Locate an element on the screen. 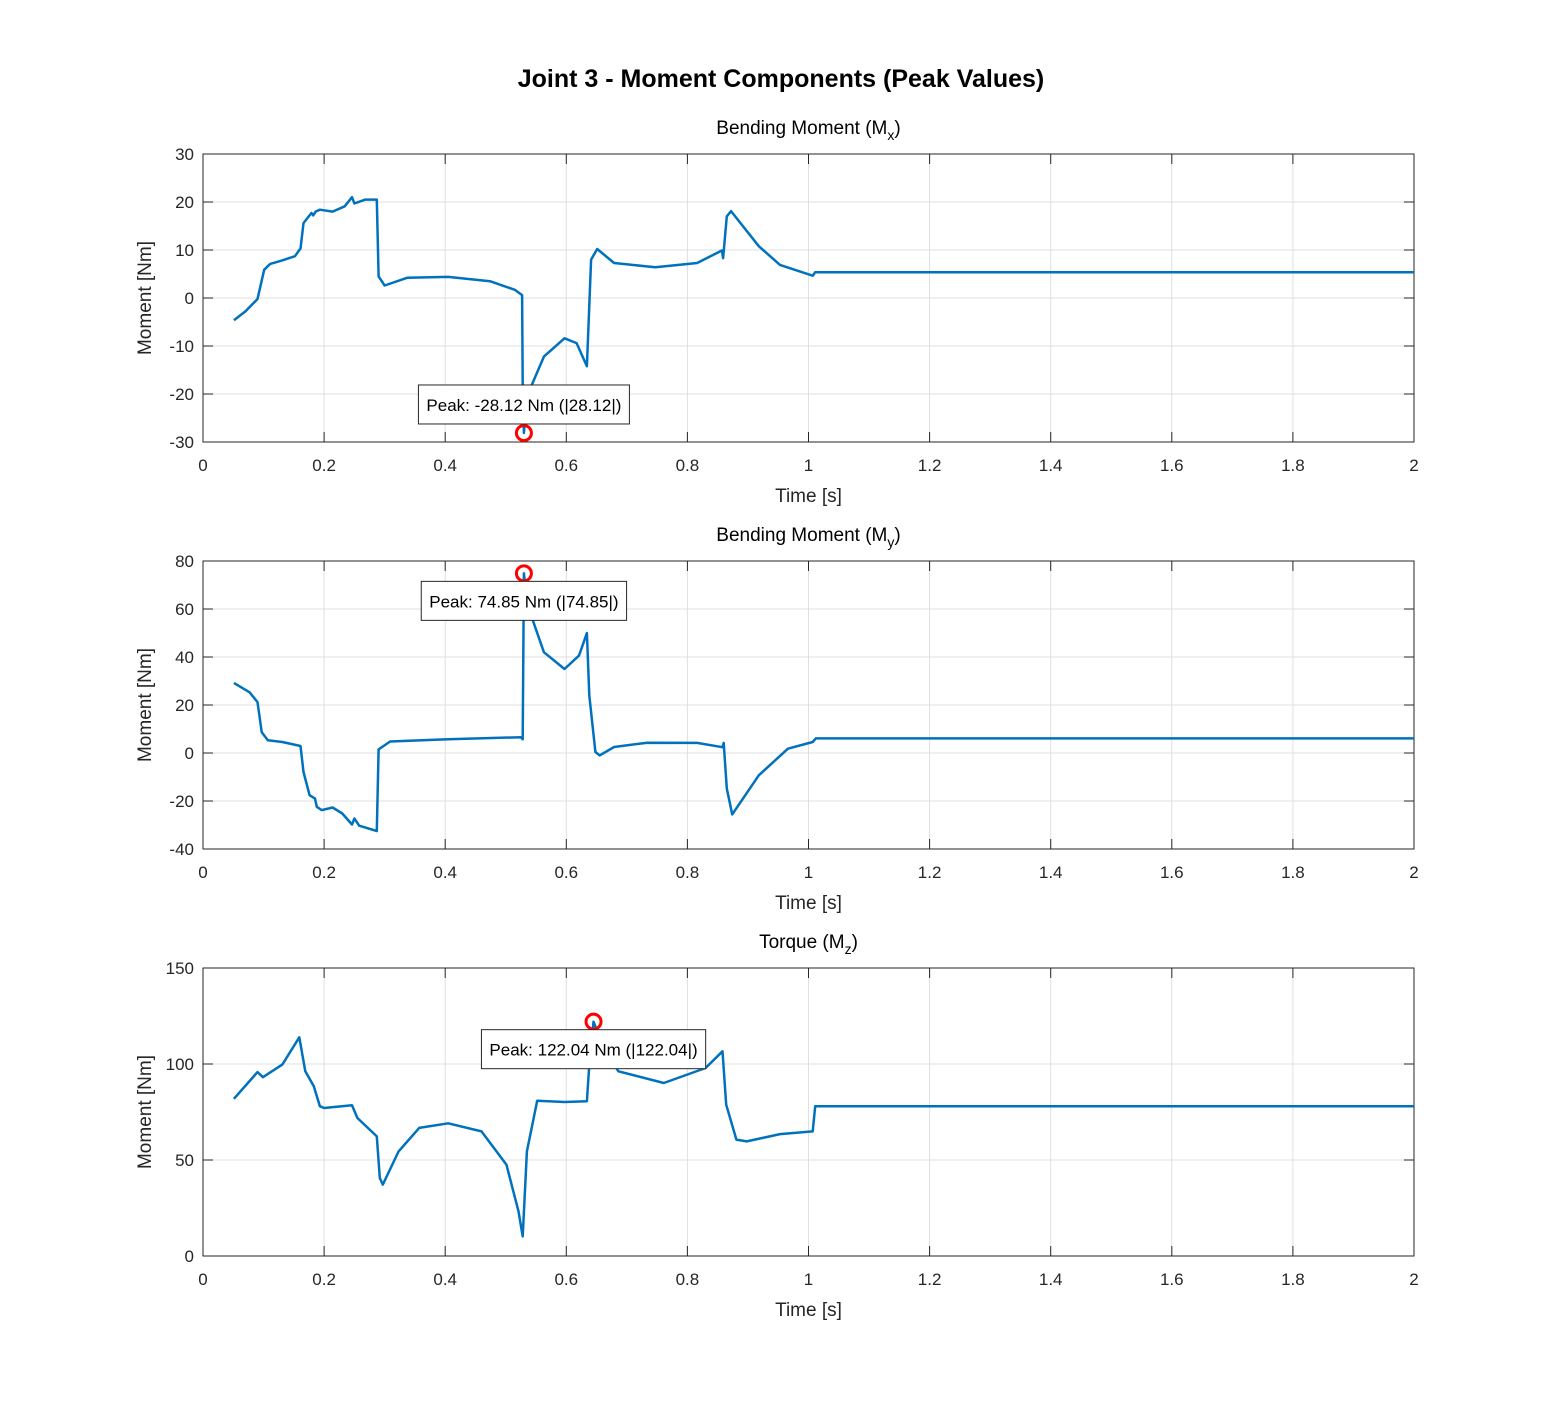  subplot-title: Bending Moment (My) is located at coordinates (808, 537).